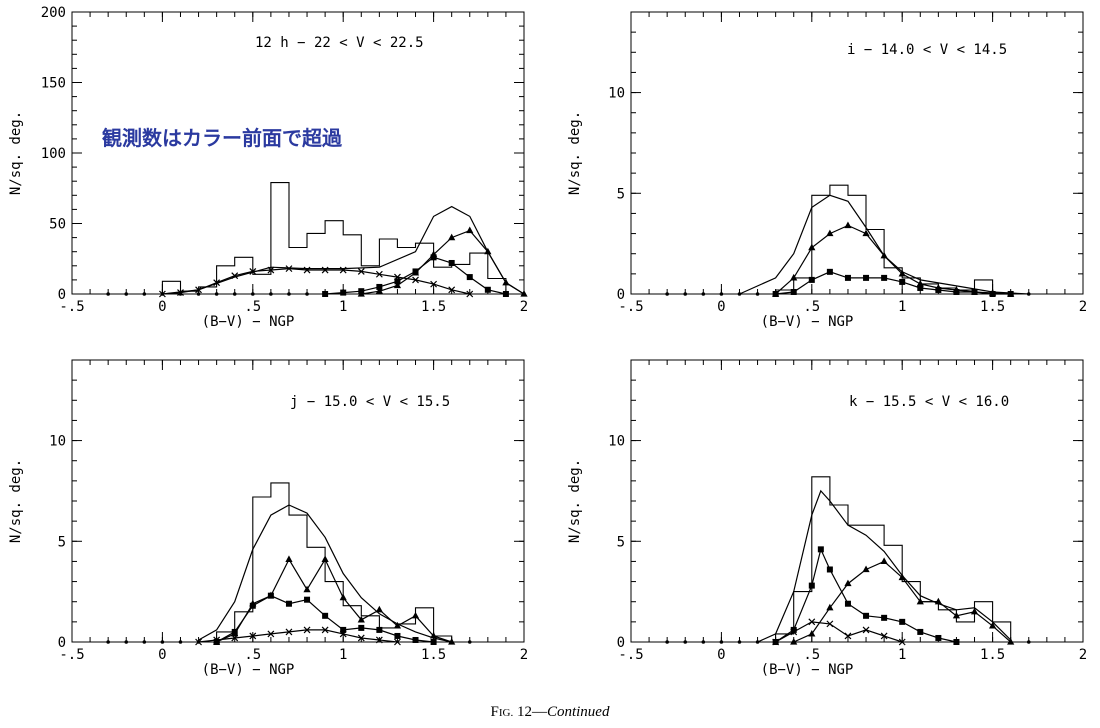  I want to click on overlay-annotation: 観測数はカラー前面で超過, so click(222, 138).